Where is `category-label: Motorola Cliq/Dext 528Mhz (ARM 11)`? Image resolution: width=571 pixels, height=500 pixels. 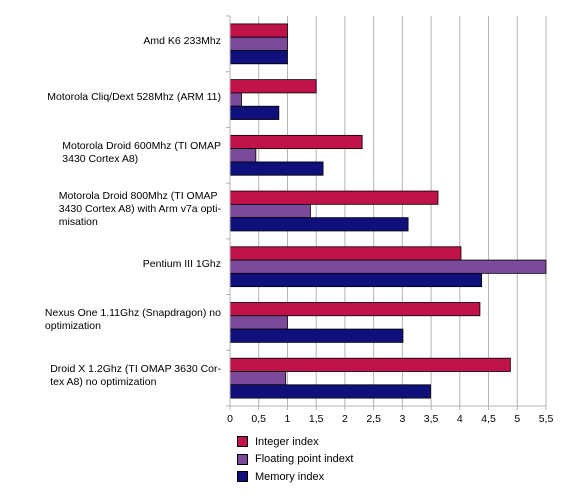 category-label: Motorola Cliq/Dext 528Mhz (ARM 11) is located at coordinates (134, 97).